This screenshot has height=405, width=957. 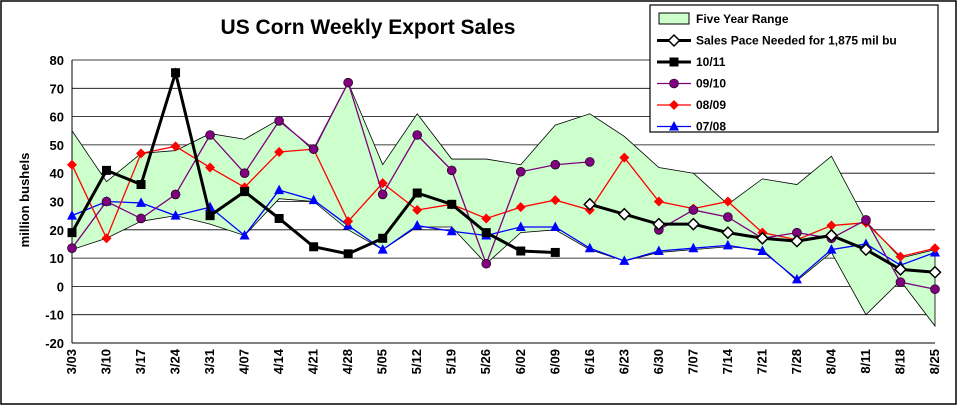 What do you see at coordinates (57, 173) in the screenshot?
I see `y-tick-label: 40` at bounding box center [57, 173].